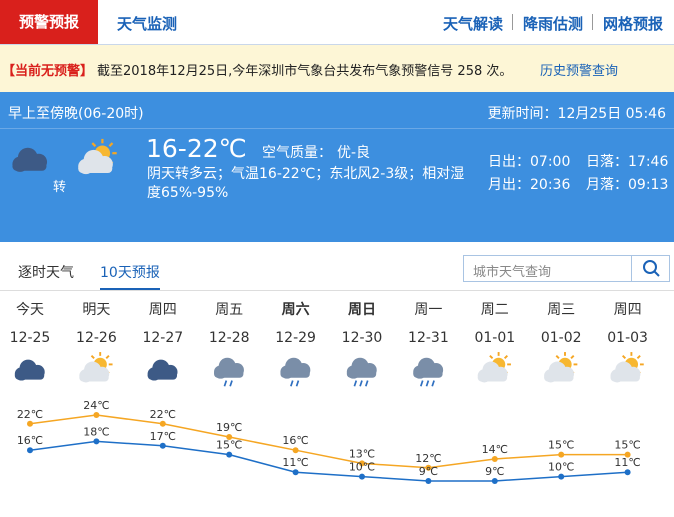 This screenshot has height=517, width=674. I want to click on date: 01-02, so click(561, 338).